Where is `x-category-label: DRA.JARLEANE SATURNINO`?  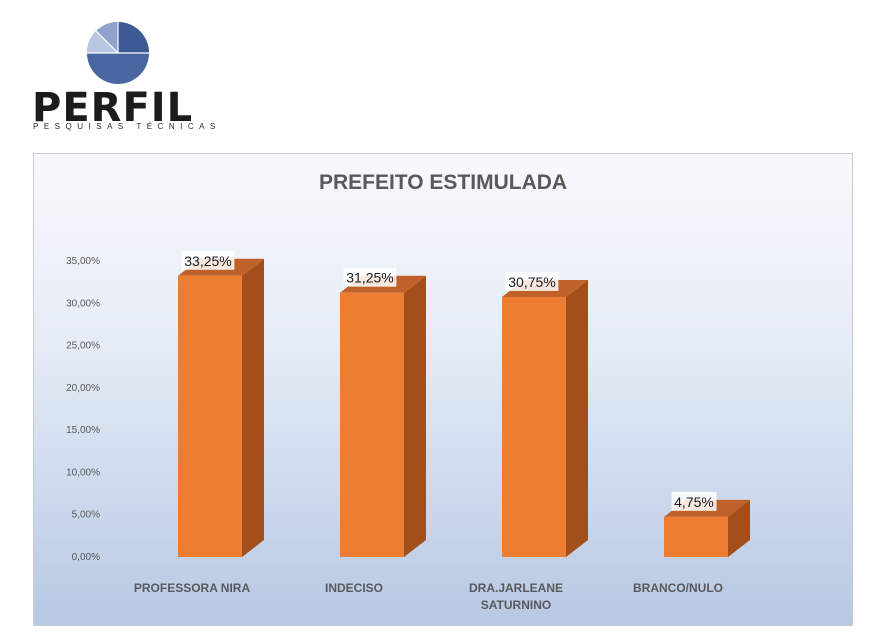
x-category-label: DRA.JARLEANE SATURNINO is located at coordinates (516, 596).